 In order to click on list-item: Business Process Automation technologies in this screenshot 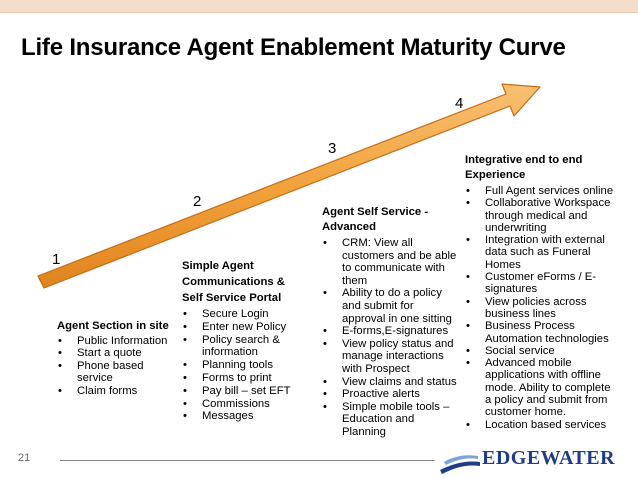, I will do `click(540, 332)`.